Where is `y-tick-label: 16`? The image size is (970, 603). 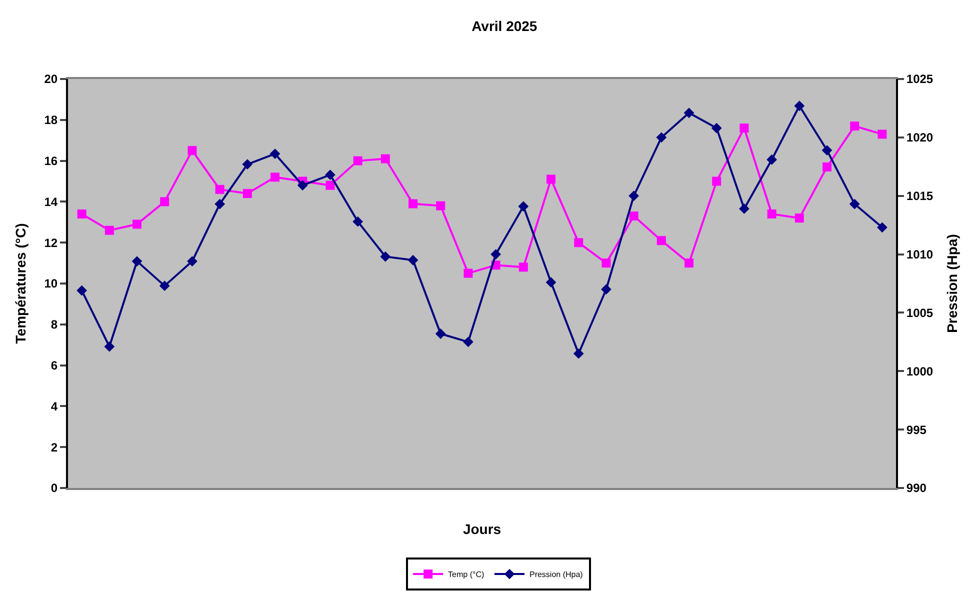
y-tick-label: 16 is located at coordinates (51, 161).